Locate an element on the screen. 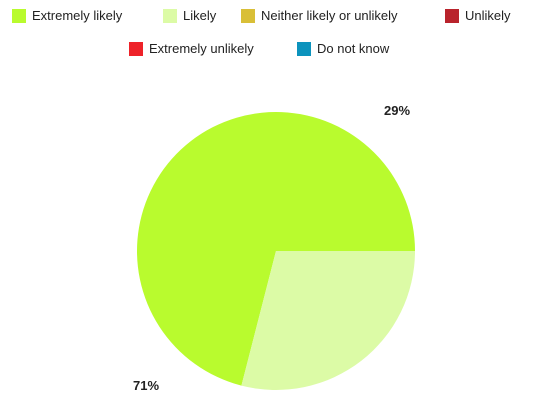 The height and width of the screenshot is (398, 533). legend-label-4: Extremely unlikely is located at coordinates (201, 48).